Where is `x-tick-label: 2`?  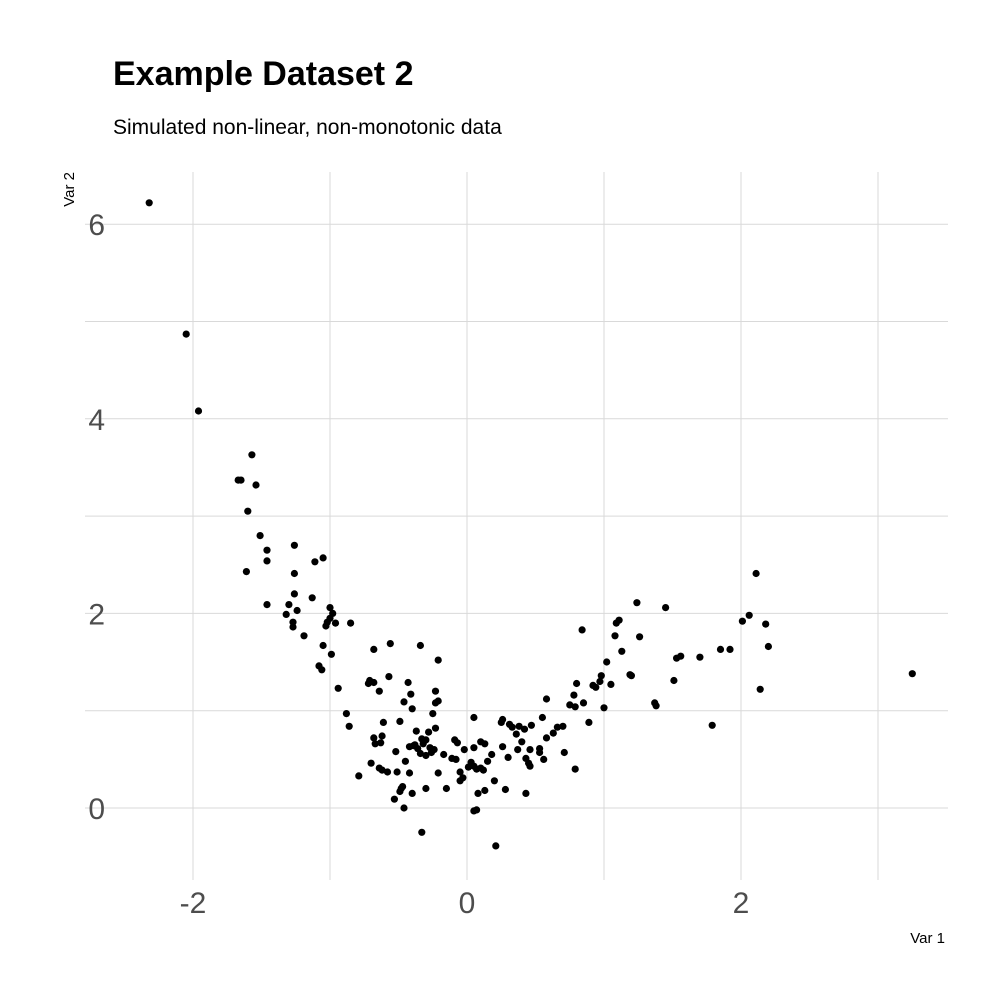
x-tick-label: 2 is located at coordinates (741, 903).